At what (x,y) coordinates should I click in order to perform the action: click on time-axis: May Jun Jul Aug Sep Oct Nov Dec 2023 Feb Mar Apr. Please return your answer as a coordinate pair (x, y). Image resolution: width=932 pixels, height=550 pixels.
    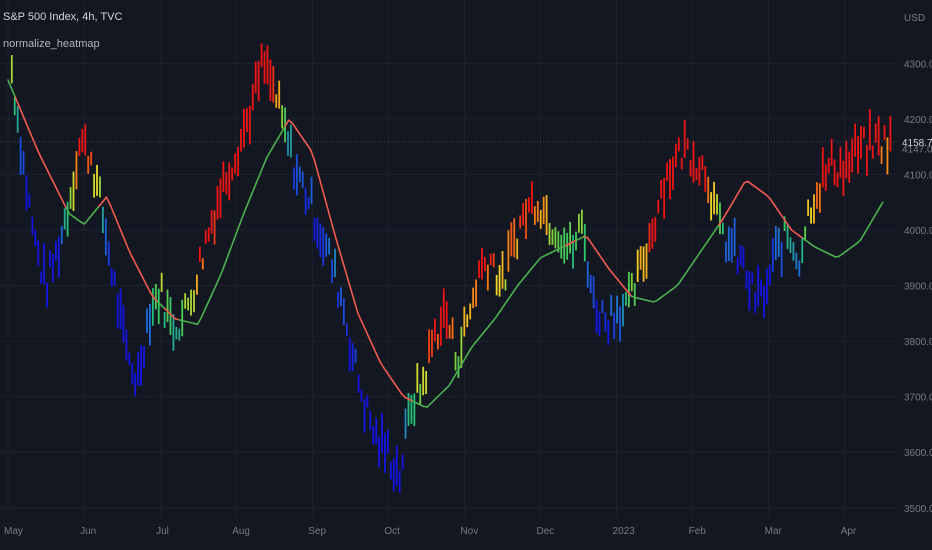
    Looking at the image, I should click on (430, 531).